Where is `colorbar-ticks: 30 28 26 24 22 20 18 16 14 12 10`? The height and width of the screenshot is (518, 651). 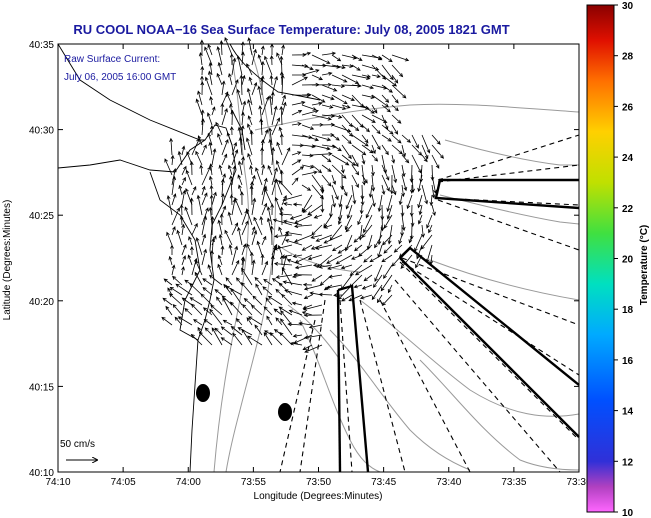
colorbar-ticks: 30 28 26 24 22 20 18 16 14 12 10 is located at coordinates (624, 259).